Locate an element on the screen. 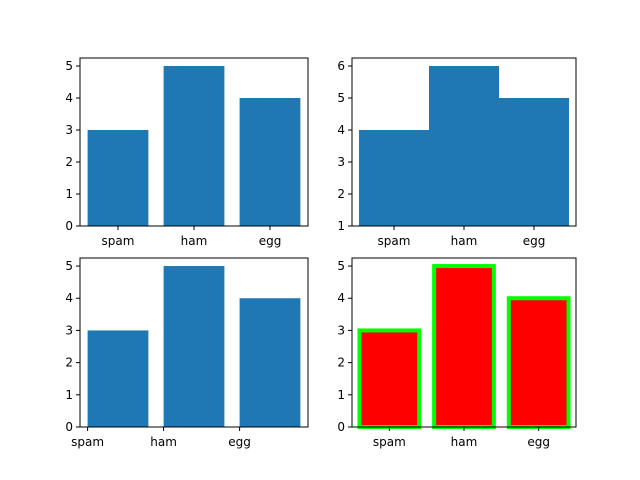  y-tick-label: 6 is located at coordinates (341, 66).